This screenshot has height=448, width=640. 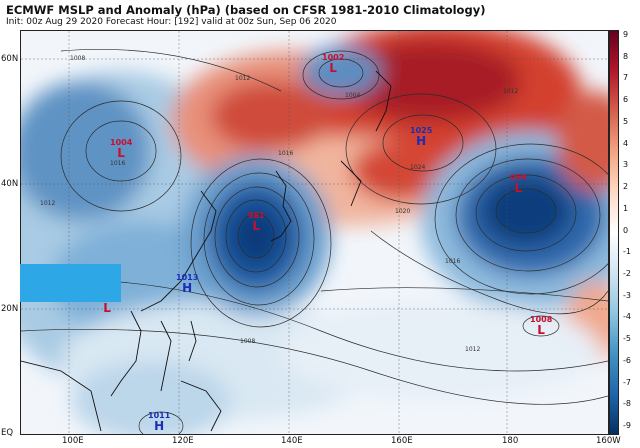 I want to click on lat-label: 60N, so click(x=10, y=59).